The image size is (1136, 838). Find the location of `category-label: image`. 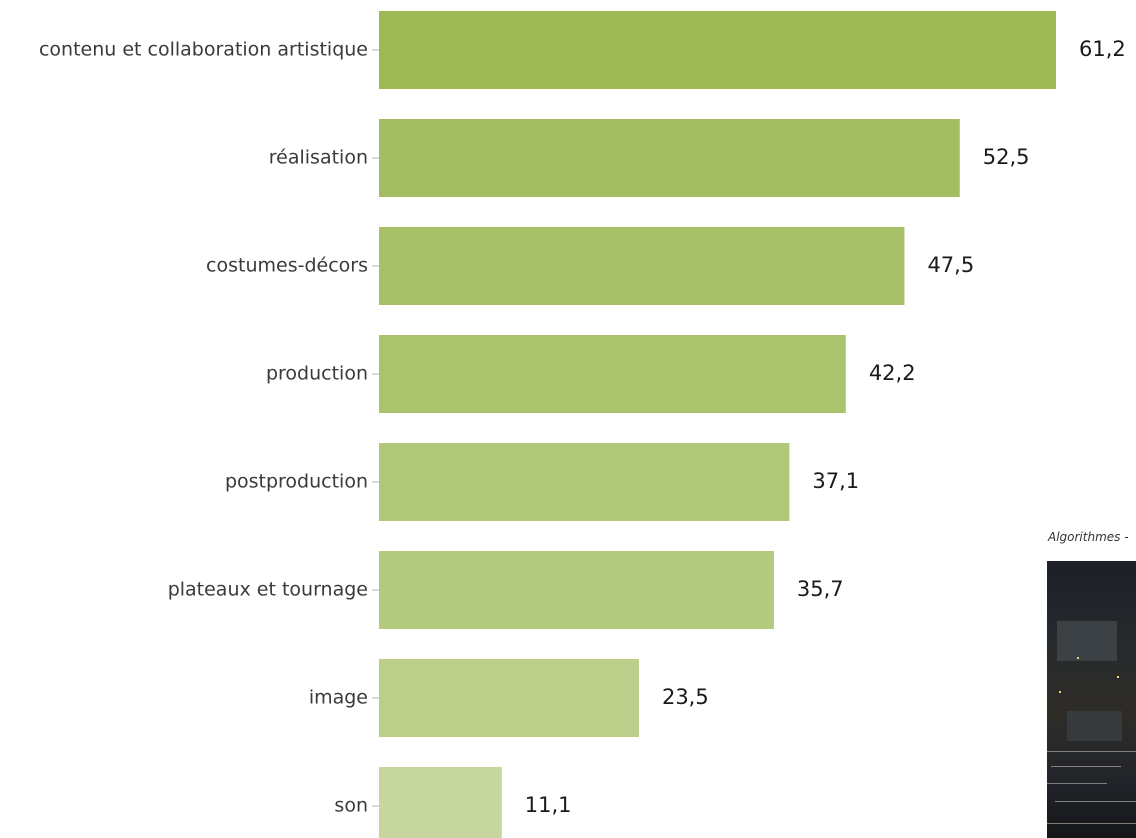

category-label: image is located at coordinates (338, 698).